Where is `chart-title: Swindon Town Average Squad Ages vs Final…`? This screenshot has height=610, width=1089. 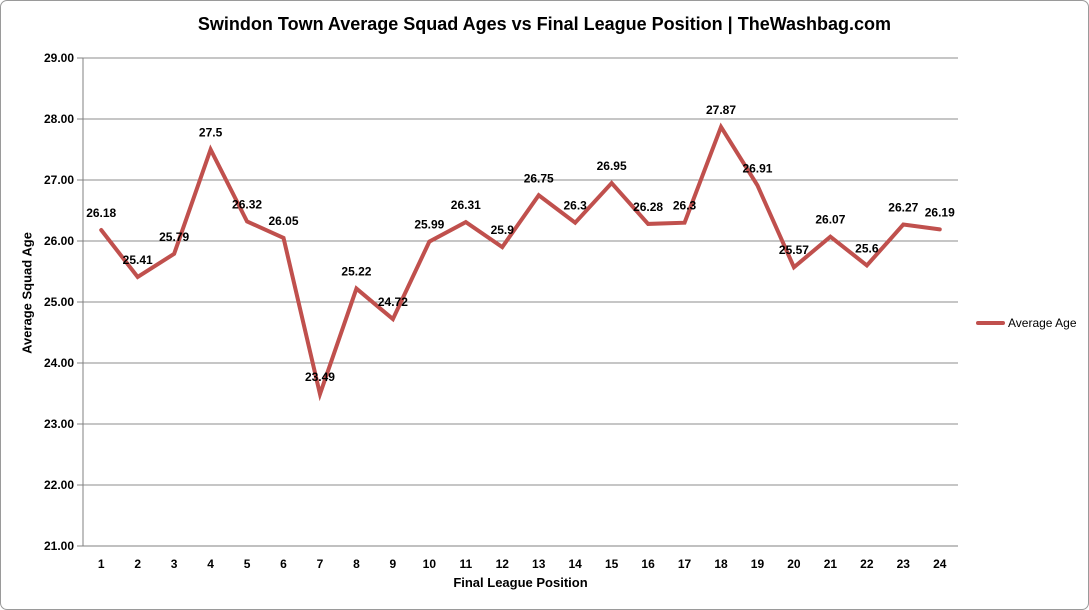
chart-title: Swindon Town Average Squad Ages vs Final… is located at coordinates (544, 24).